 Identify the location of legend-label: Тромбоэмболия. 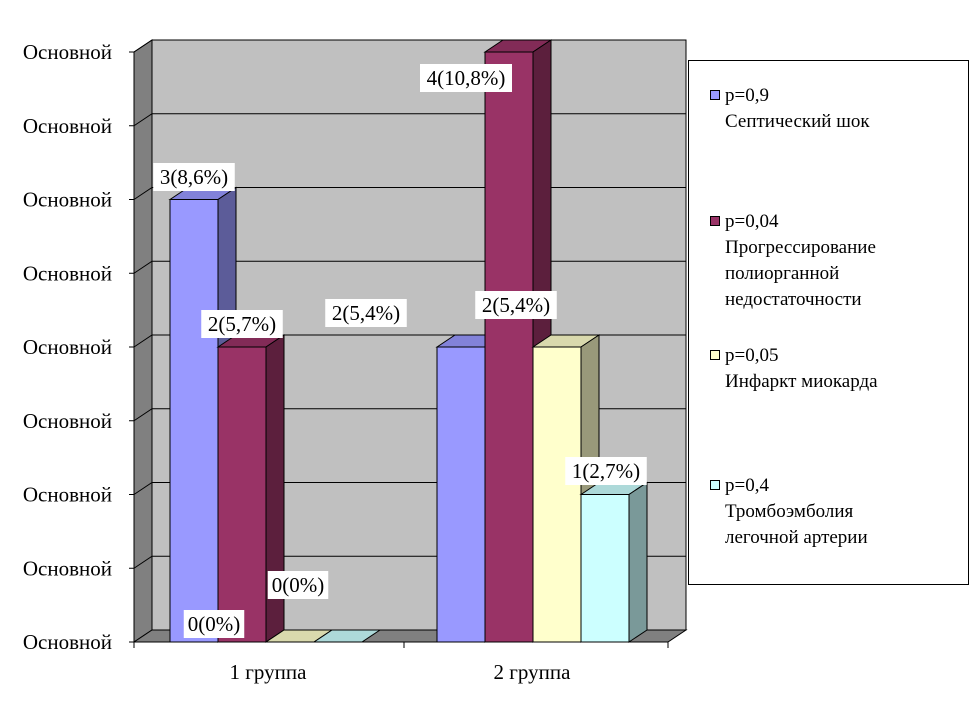
(789, 511).